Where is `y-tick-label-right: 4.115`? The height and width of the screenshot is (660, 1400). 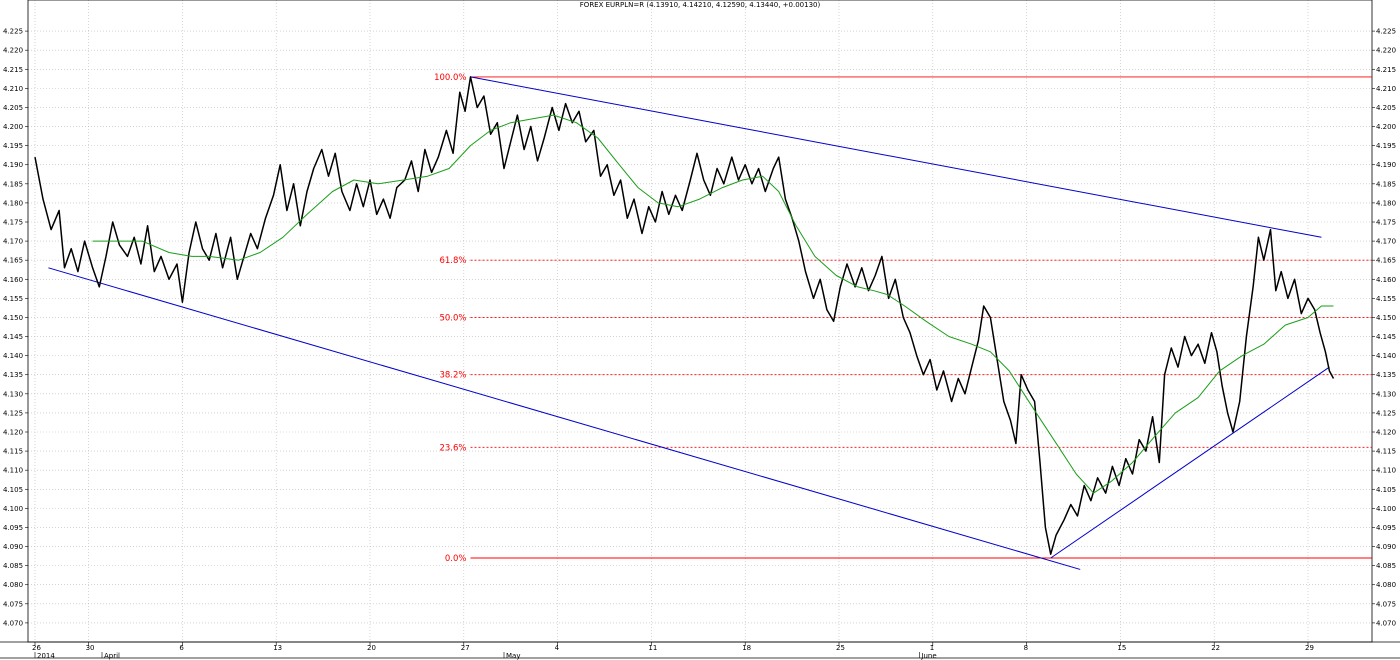 y-tick-label-right: 4.115 is located at coordinates (1386, 452).